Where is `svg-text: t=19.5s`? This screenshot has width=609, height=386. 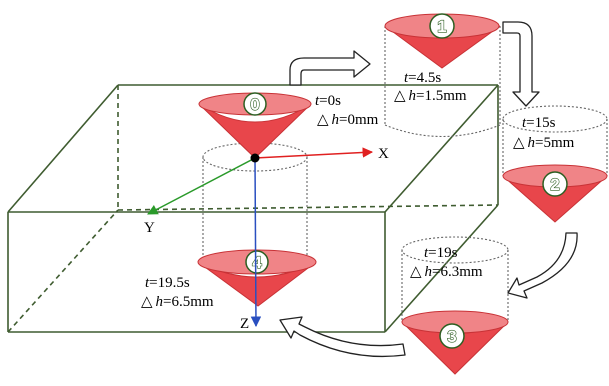 svg-text: t=19.5s is located at coordinates (167, 283).